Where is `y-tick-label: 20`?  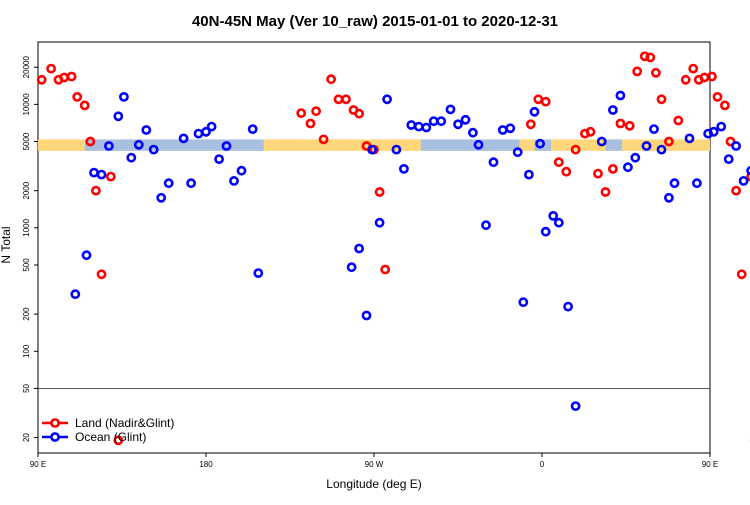
y-tick-label: 20 is located at coordinates (26, 437).